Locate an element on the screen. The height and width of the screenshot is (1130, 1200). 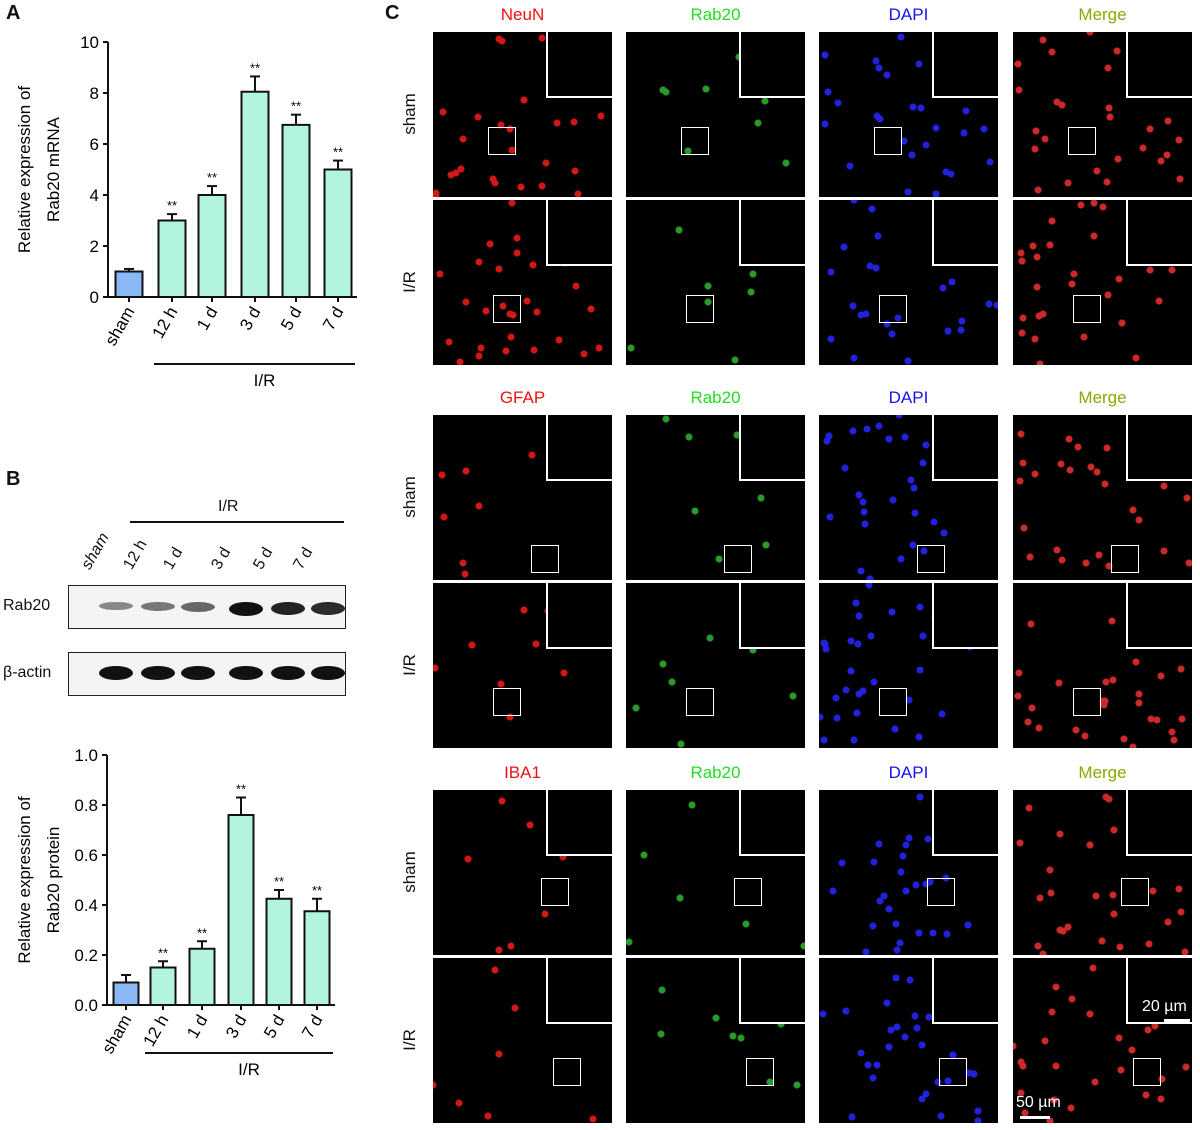
y-tick-label: 8 is located at coordinates (94, 93).